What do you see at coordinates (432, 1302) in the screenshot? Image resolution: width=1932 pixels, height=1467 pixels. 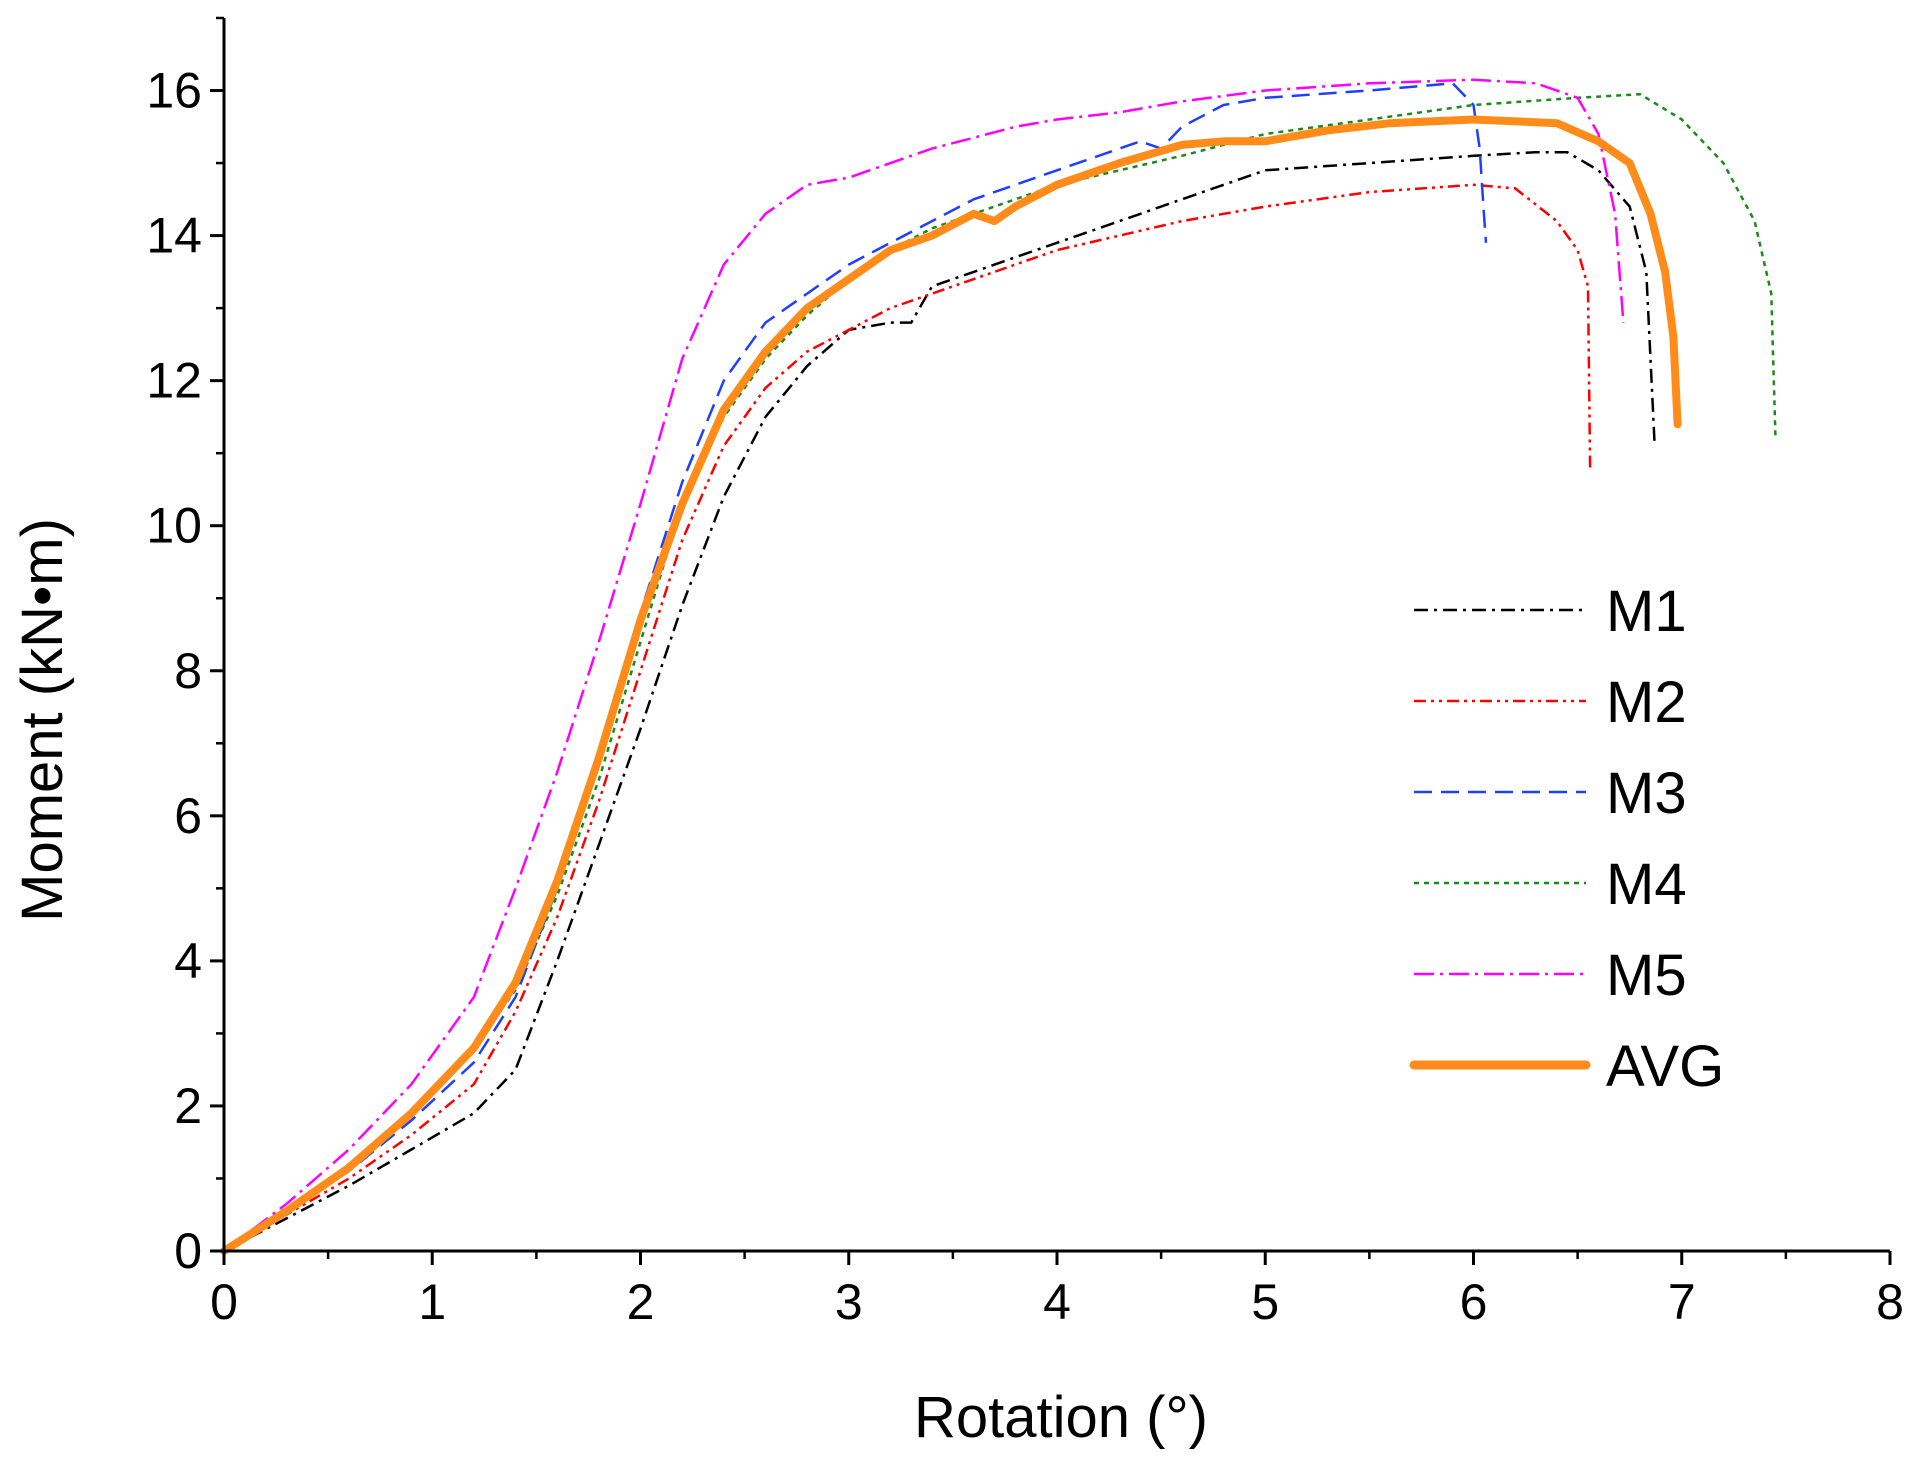 I see `x-tick-label: 1` at bounding box center [432, 1302].